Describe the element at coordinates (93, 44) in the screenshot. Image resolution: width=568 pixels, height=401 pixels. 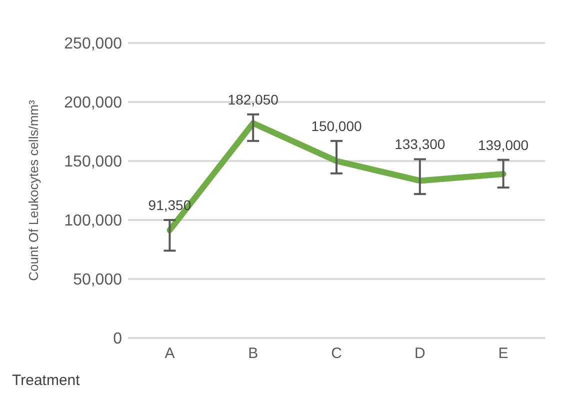
I see `y-tick-label: 250,000` at that location.